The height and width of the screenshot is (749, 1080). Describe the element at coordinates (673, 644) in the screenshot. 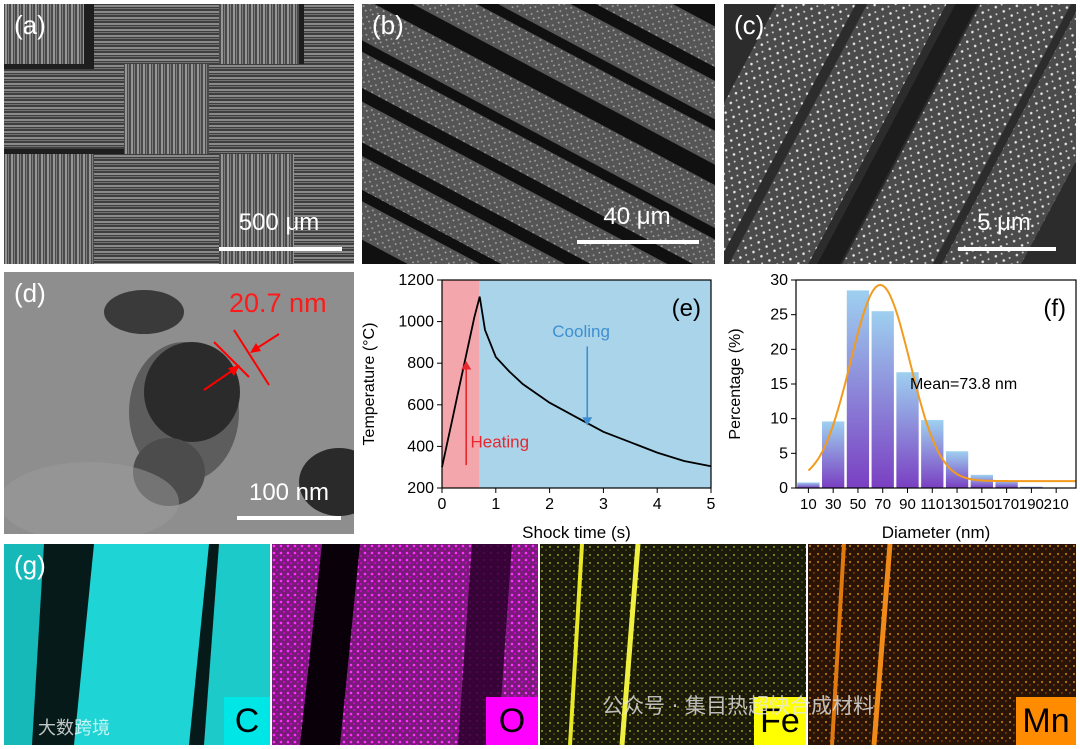

I see `eds-map-fe: Fe` at that location.